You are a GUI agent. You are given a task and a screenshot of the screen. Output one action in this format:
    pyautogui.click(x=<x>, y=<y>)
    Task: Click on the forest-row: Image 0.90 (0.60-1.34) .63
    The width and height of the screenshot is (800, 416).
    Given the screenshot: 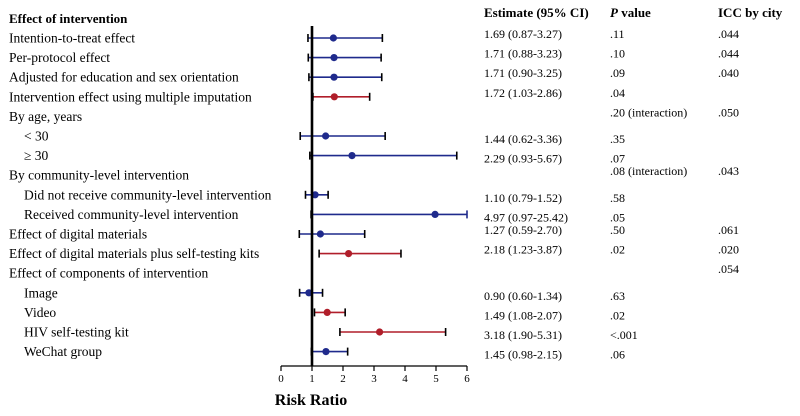 What is the action you would take?
    pyautogui.click(x=324, y=294)
    